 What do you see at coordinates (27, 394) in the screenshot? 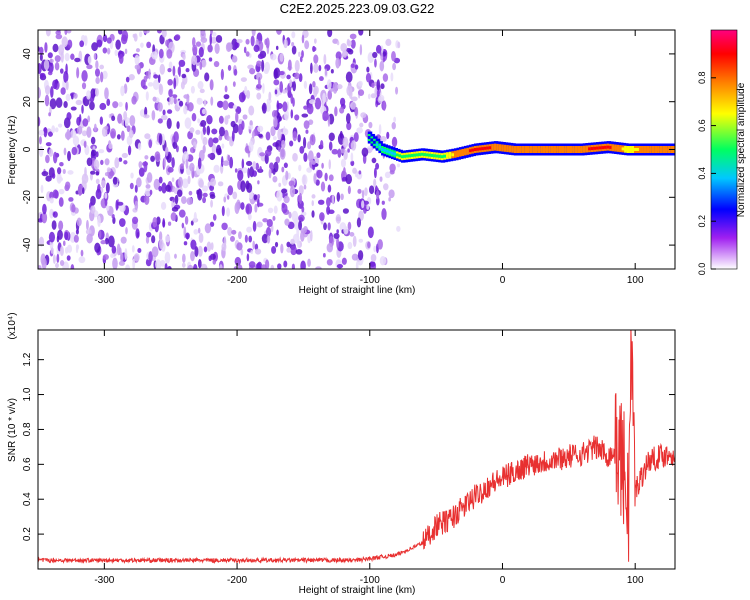
I see `y-tick-label: 1.0` at bounding box center [27, 394].